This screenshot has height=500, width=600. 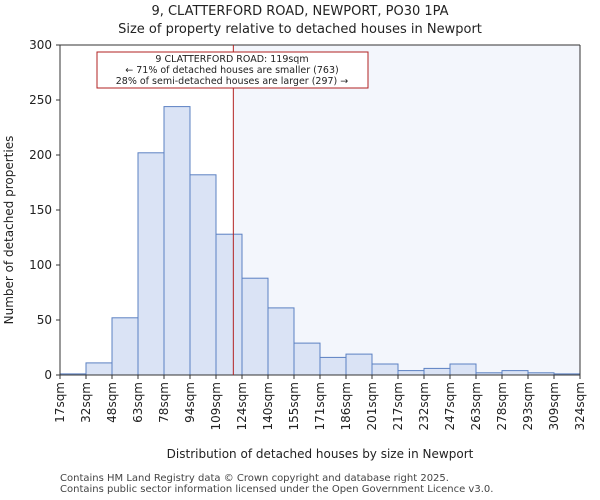 I want to click on chart-title: 9, CLATTERFORD ROAD, NEWPORT, PO30 1PA, so click(x=300, y=11).